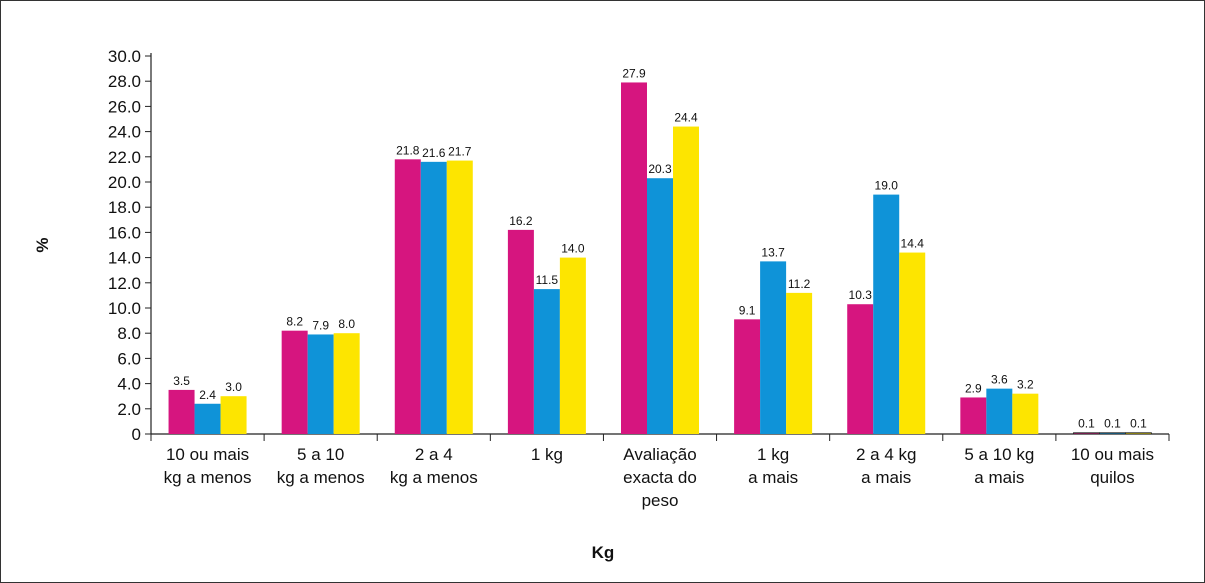  I want to click on data-label: 8.0, so click(346, 324).